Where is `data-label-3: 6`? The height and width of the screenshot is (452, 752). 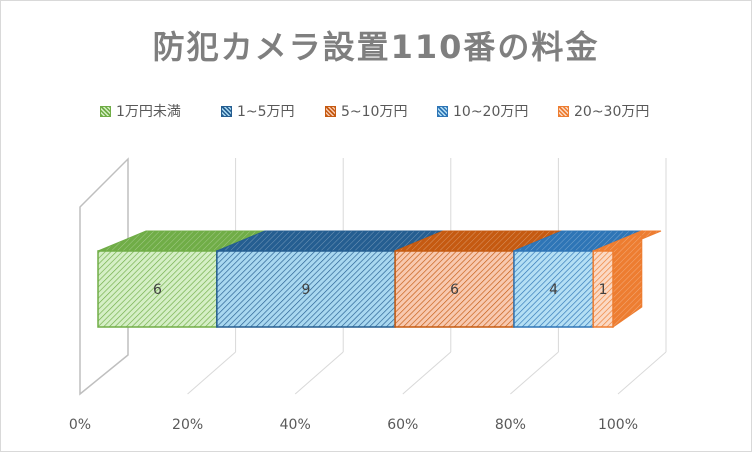 data-label-3: 6 is located at coordinates (454, 290).